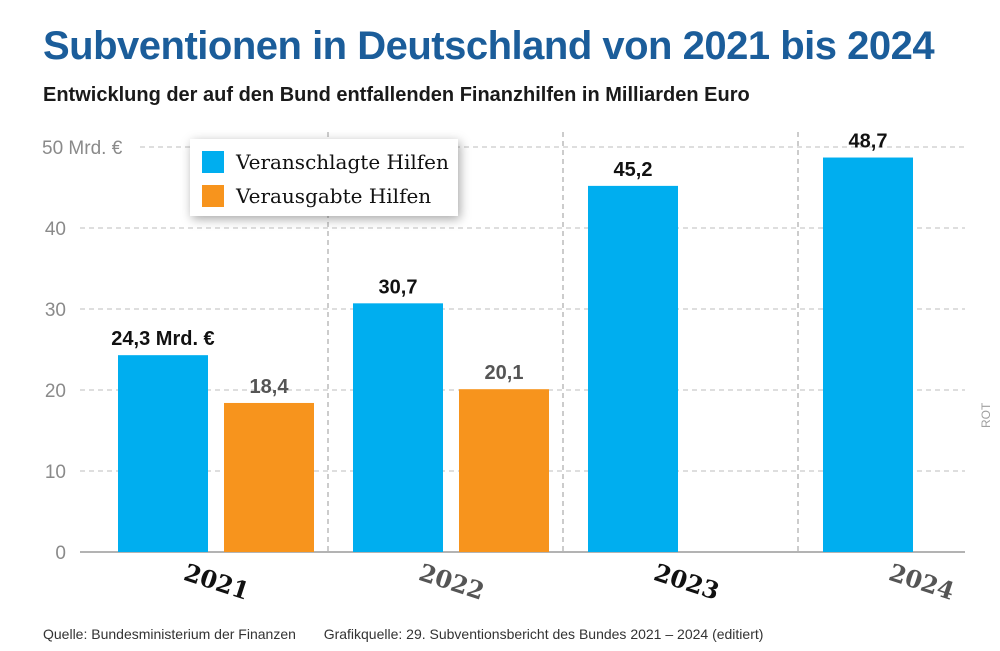 The width and height of the screenshot is (1000, 651). I want to click on legend-item-spent: Verausgabte Hilfen, so click(316, 196).